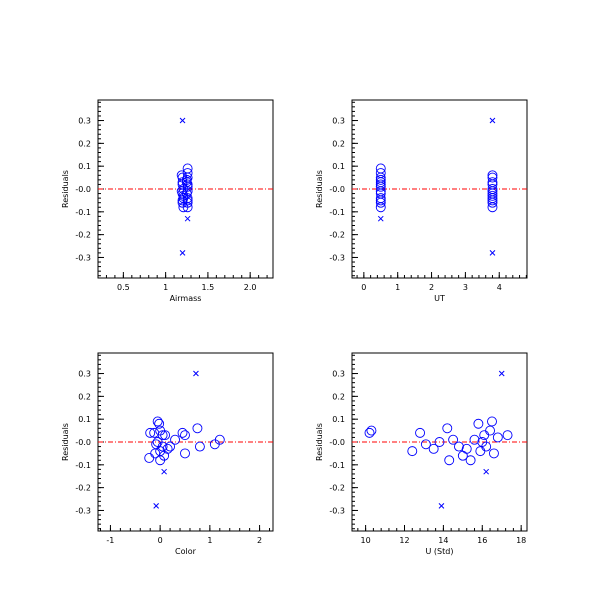 This screenshot has height=608, width=608. I want to click on y-tick-label: -0.0, so click(337, 189).